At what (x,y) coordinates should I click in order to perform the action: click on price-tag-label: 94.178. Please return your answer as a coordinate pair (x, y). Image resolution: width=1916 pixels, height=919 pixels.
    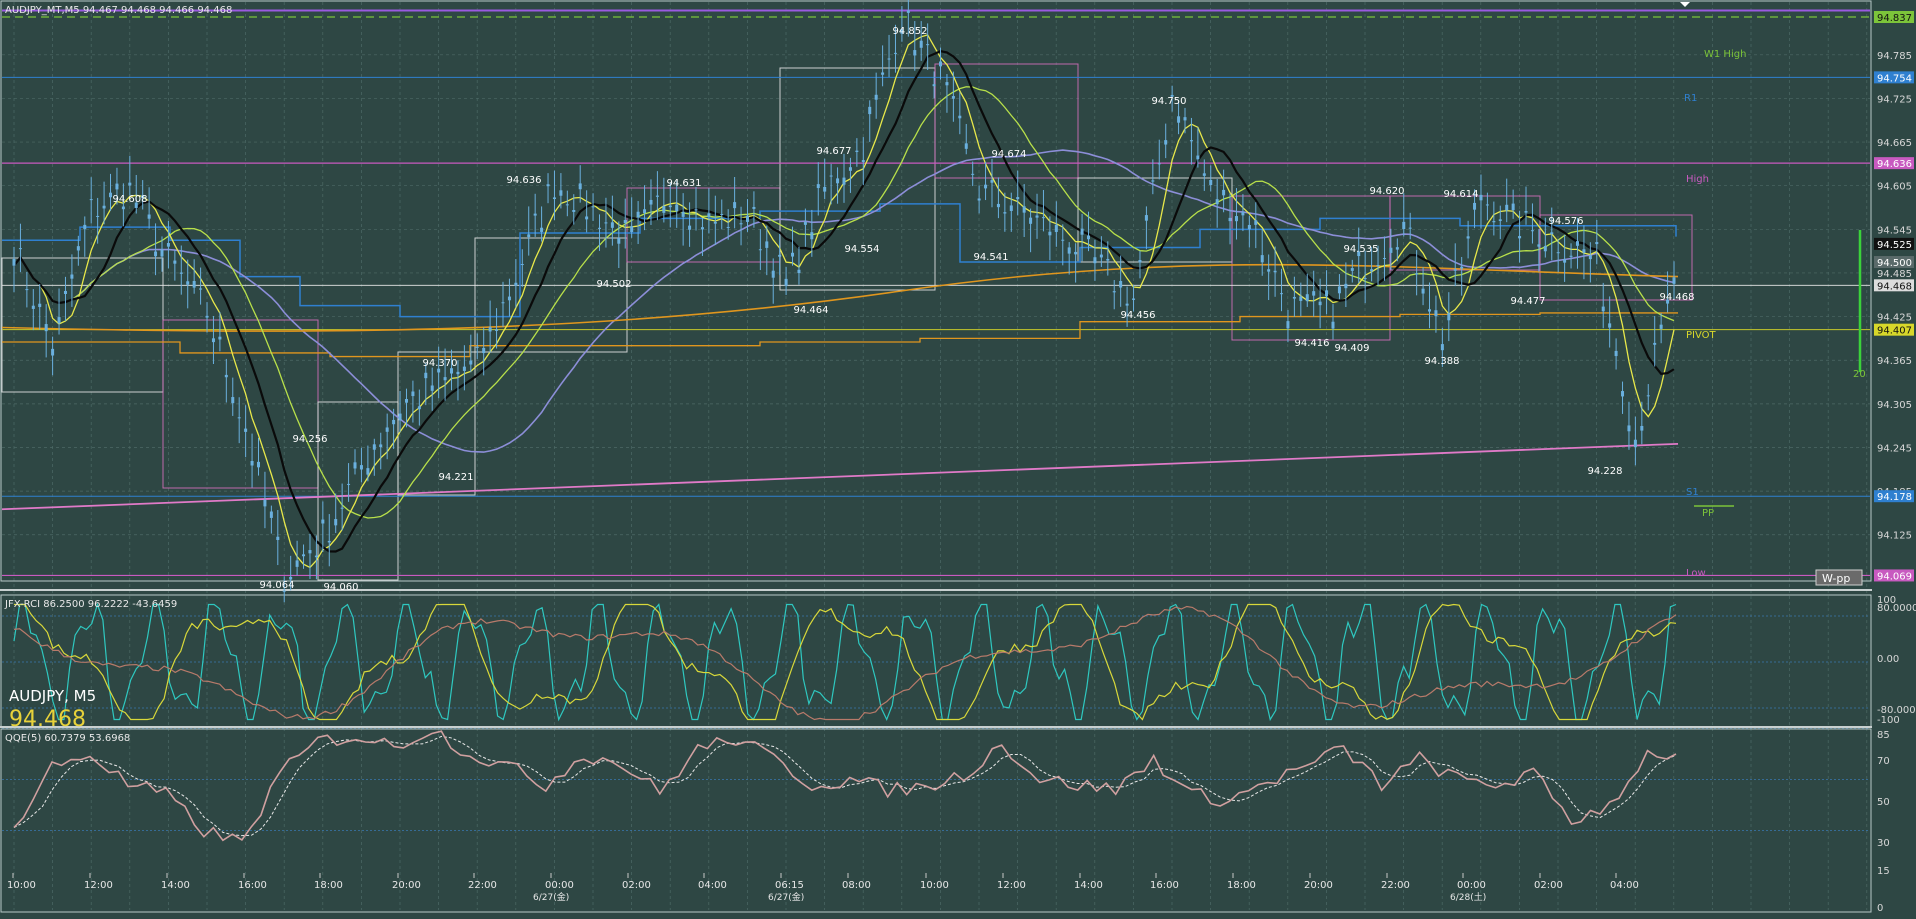
    Looking at the image, I should click on (1894, 497).